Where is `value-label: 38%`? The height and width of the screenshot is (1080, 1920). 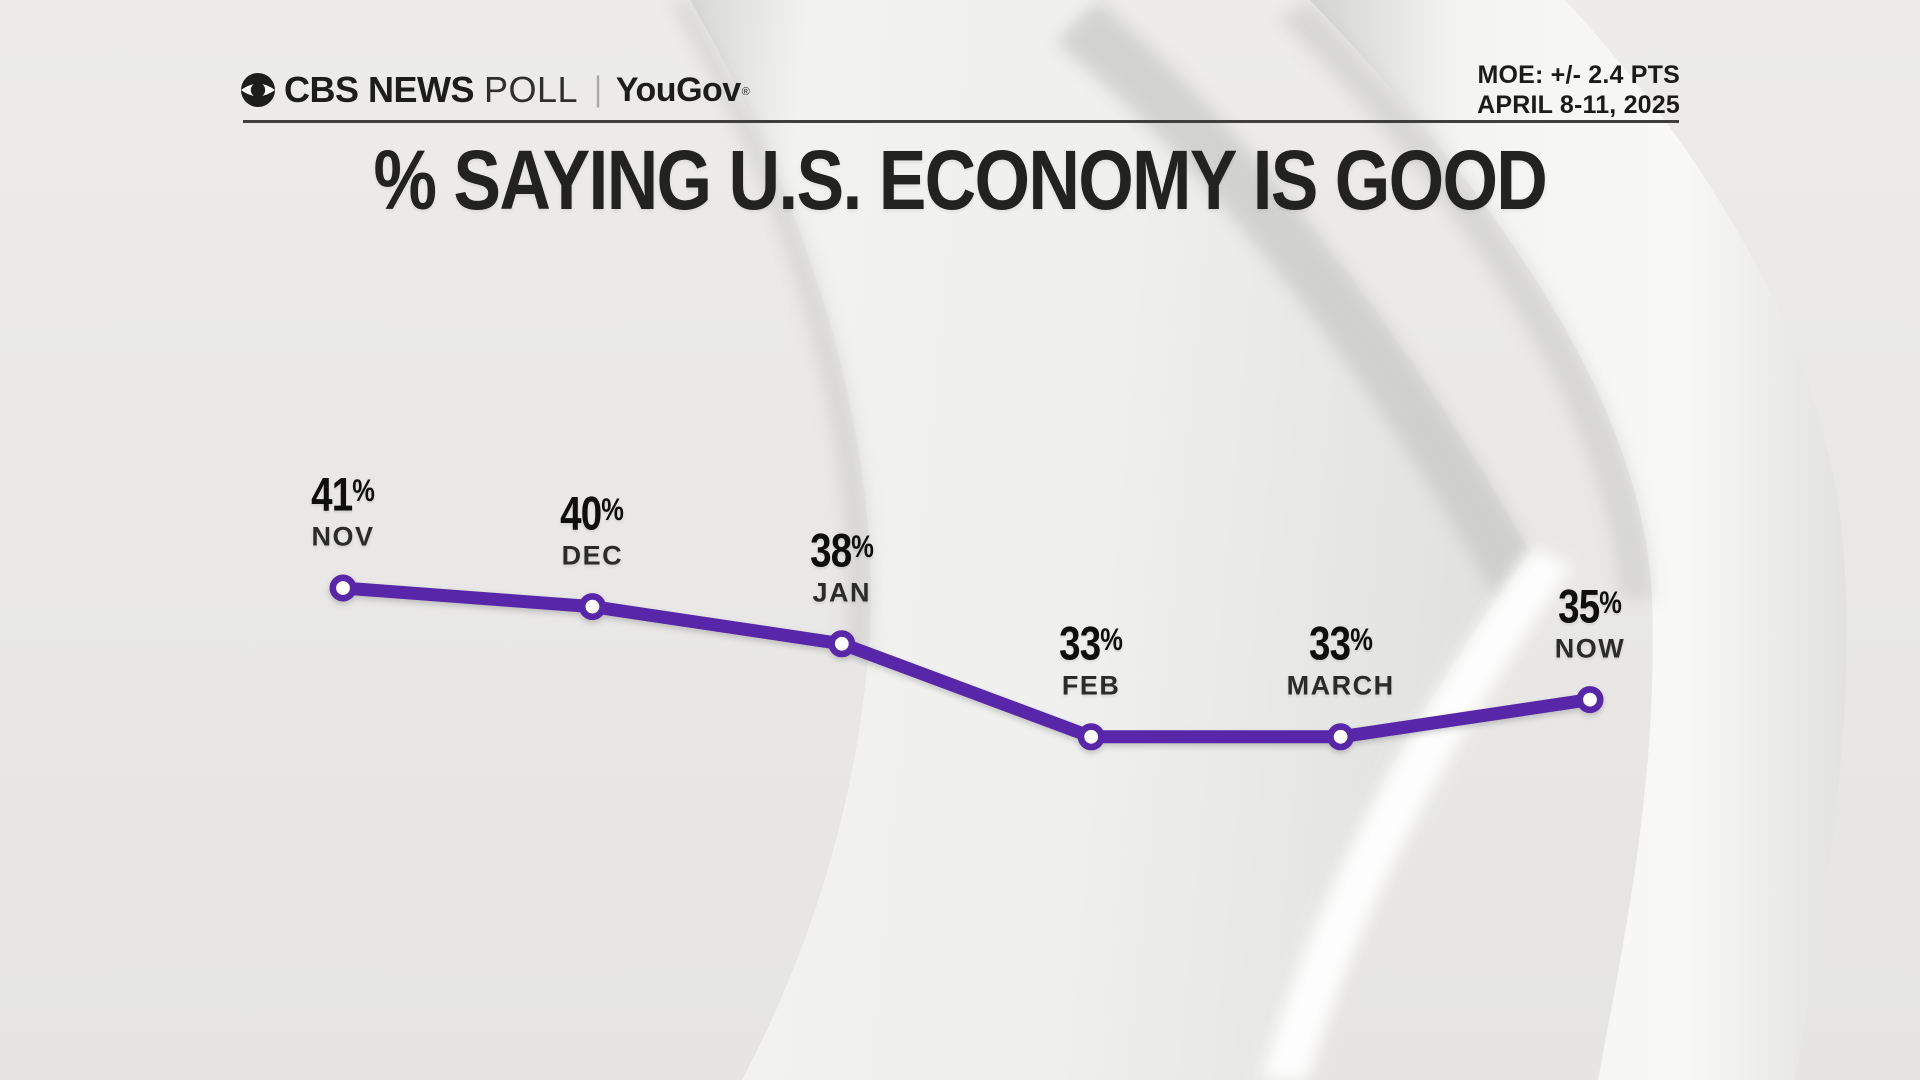
value-label: 38% is located at coordinates (841, 550).